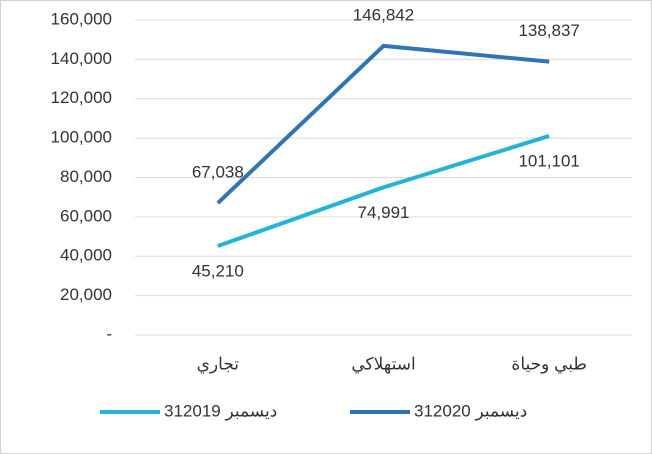 The image size is (652, 454). I want to click on data-label: 74,991, so click(384, 212).